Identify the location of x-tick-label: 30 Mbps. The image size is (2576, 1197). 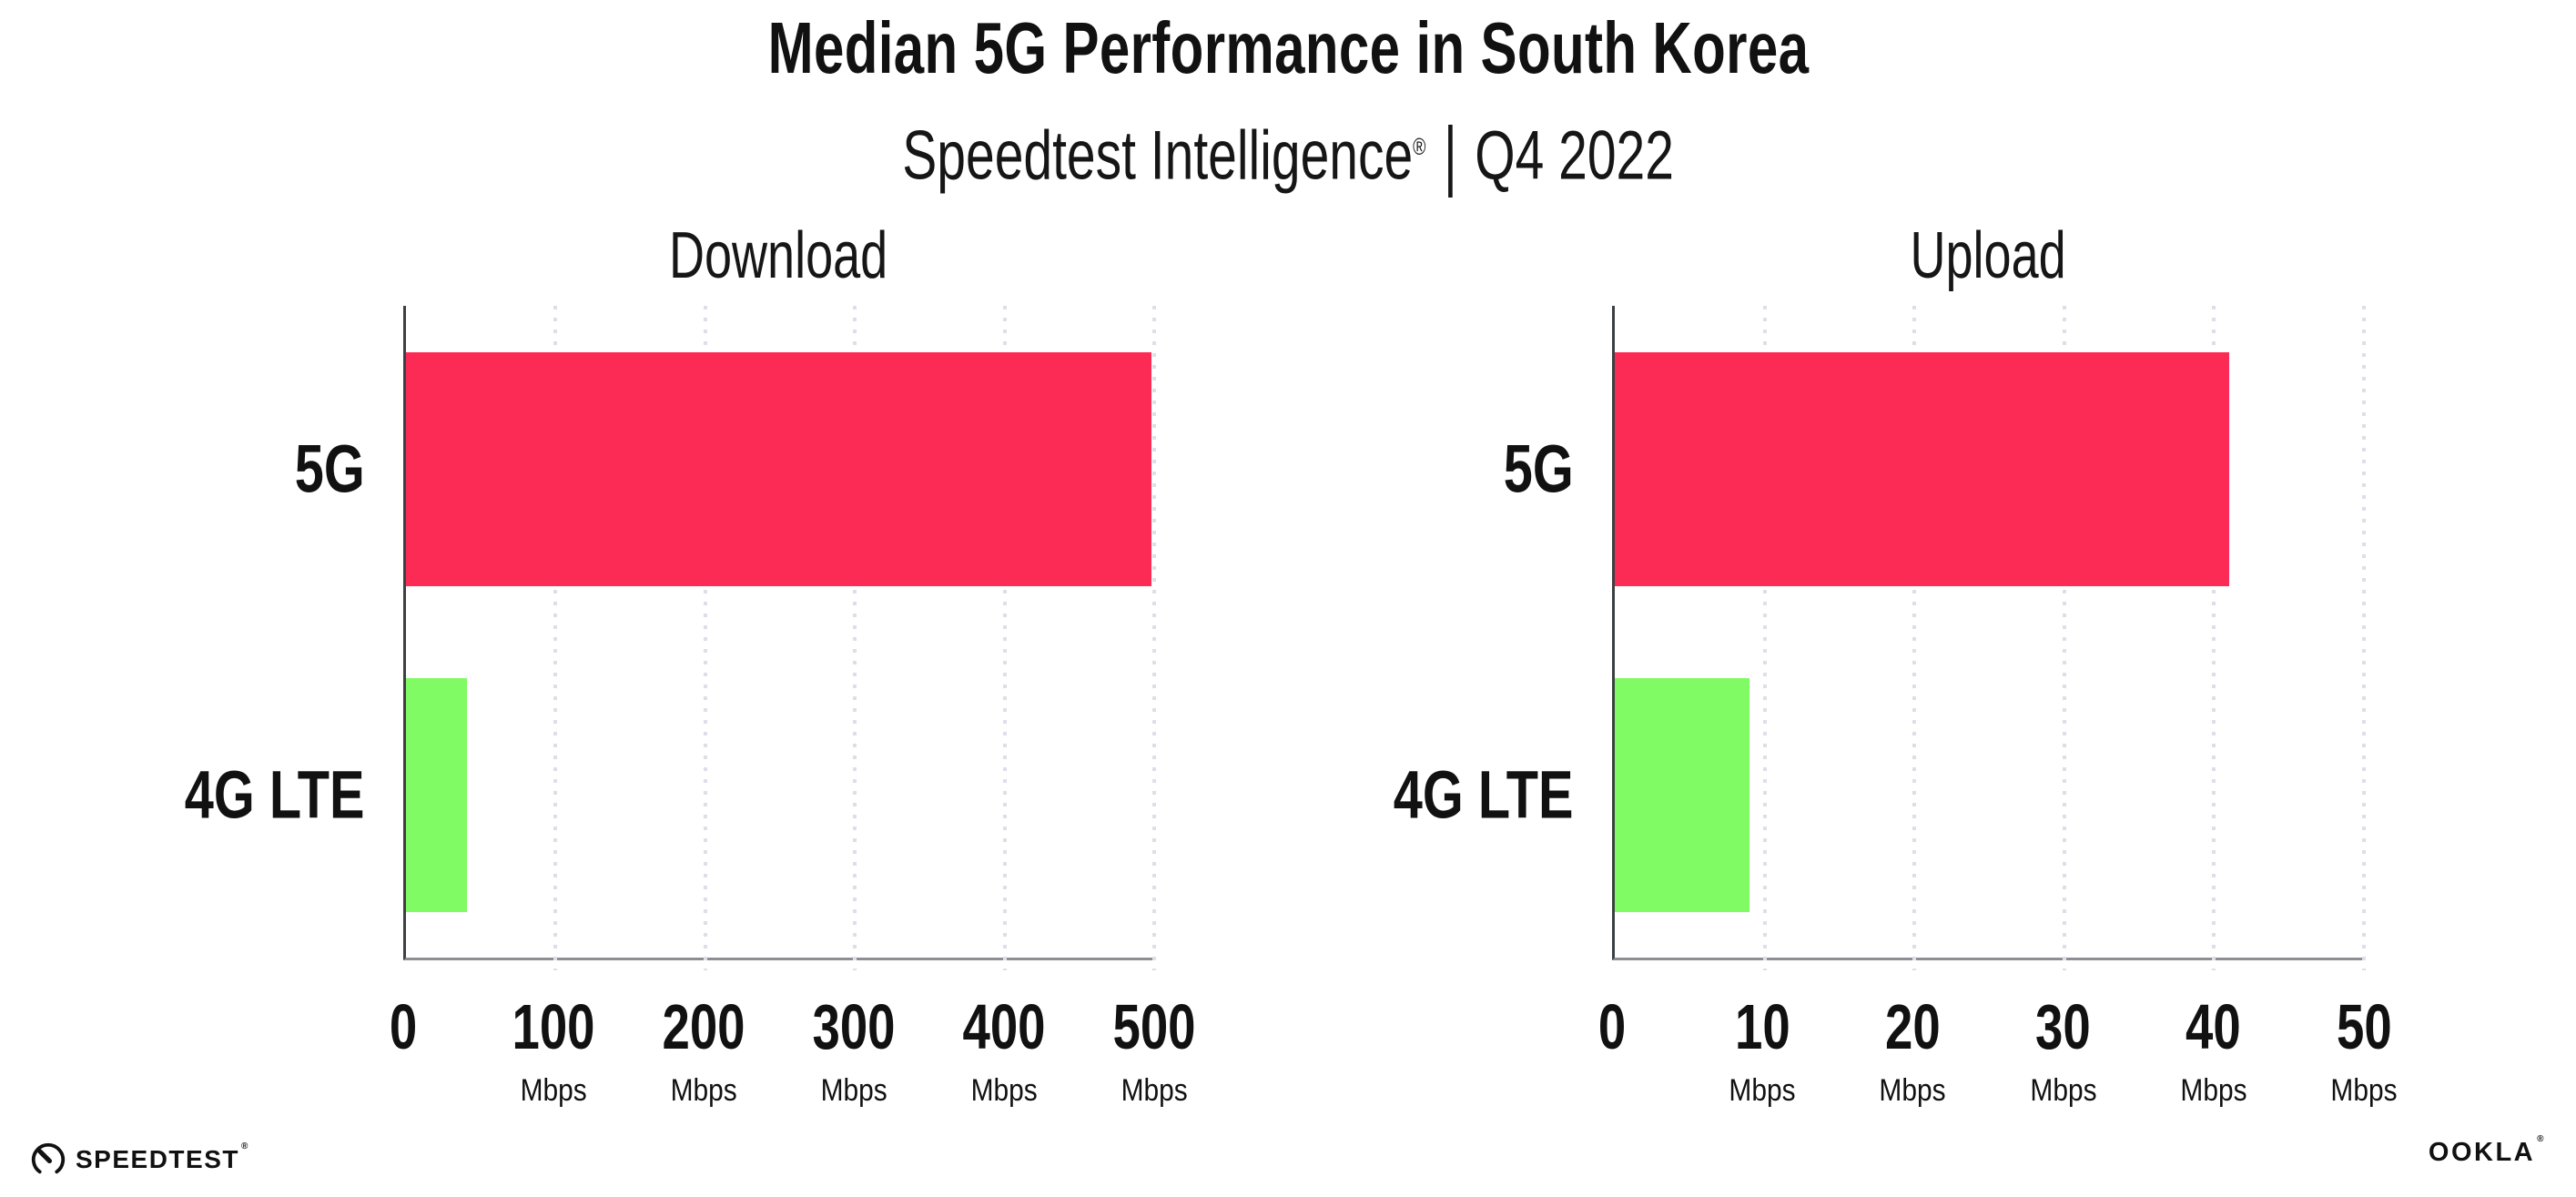
(2063, 1052).